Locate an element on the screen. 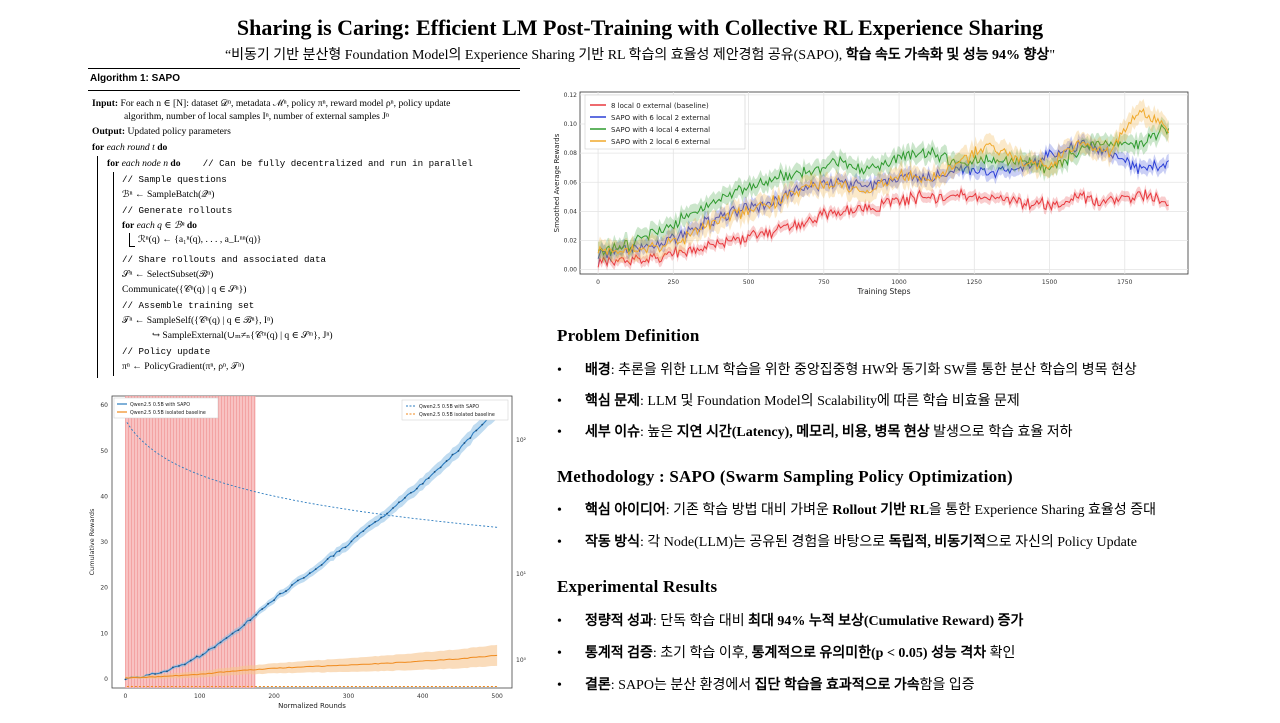 Image resolution: width=1280 pixels, height=723 pixels. line-communicate: Communicate({𝒞ⁿ(q) | q ∈ 𝒮ⁿ}) is located at coordinates (184, 289).